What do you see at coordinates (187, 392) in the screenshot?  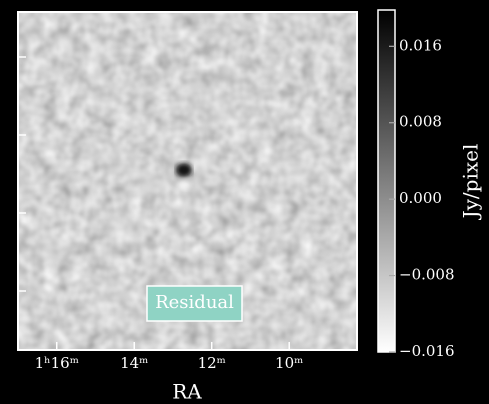 I see `x-axis-label: RA` at bounding box center [187, 392].